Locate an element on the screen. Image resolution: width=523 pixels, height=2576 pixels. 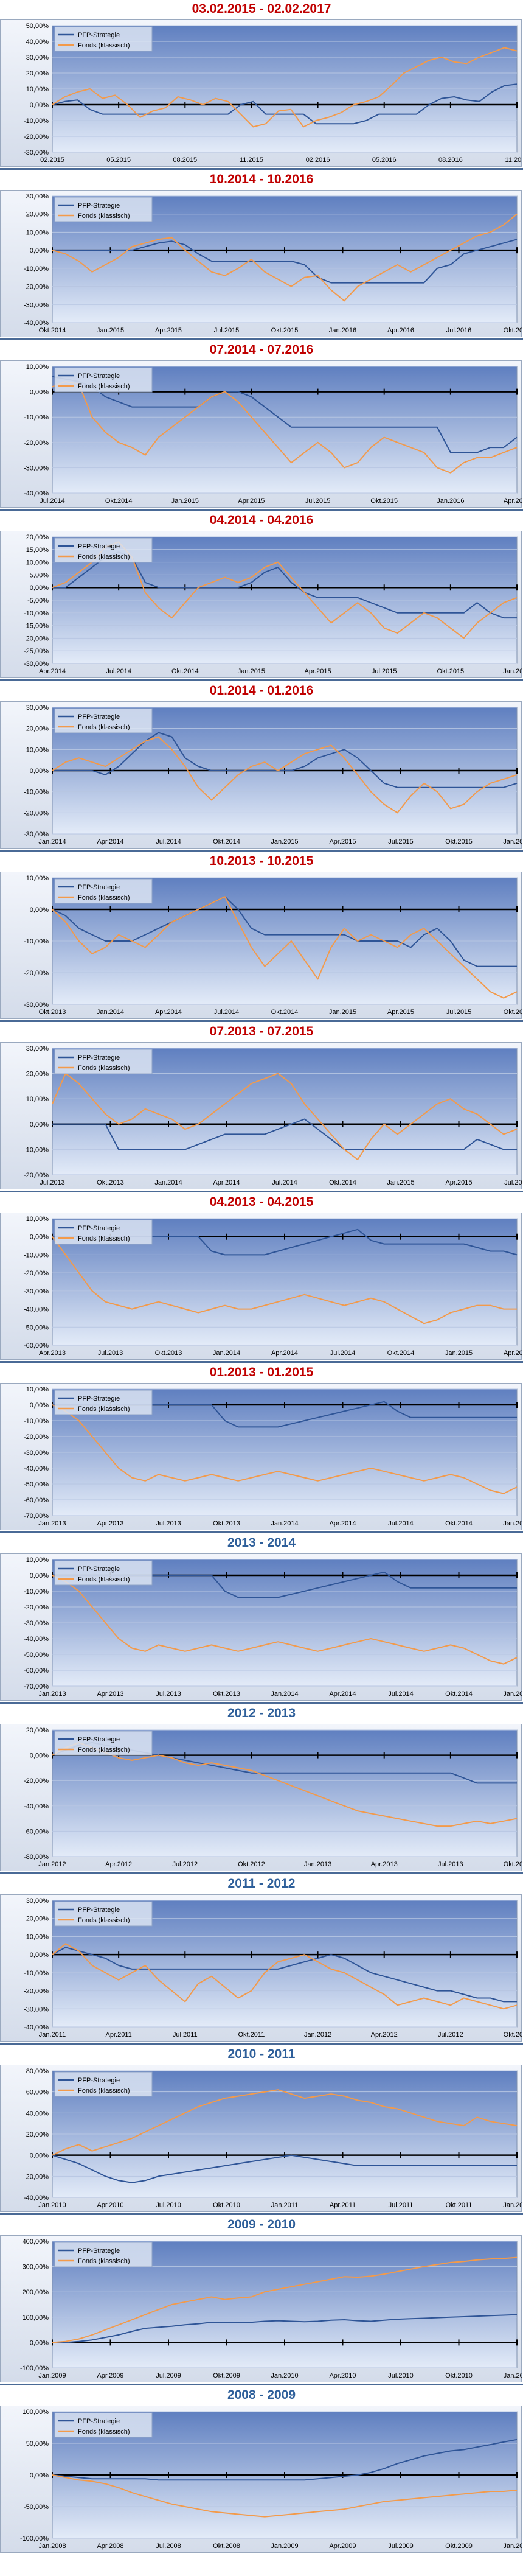
y-tick-label: -50,00% is located at coordinates (37, 1484).